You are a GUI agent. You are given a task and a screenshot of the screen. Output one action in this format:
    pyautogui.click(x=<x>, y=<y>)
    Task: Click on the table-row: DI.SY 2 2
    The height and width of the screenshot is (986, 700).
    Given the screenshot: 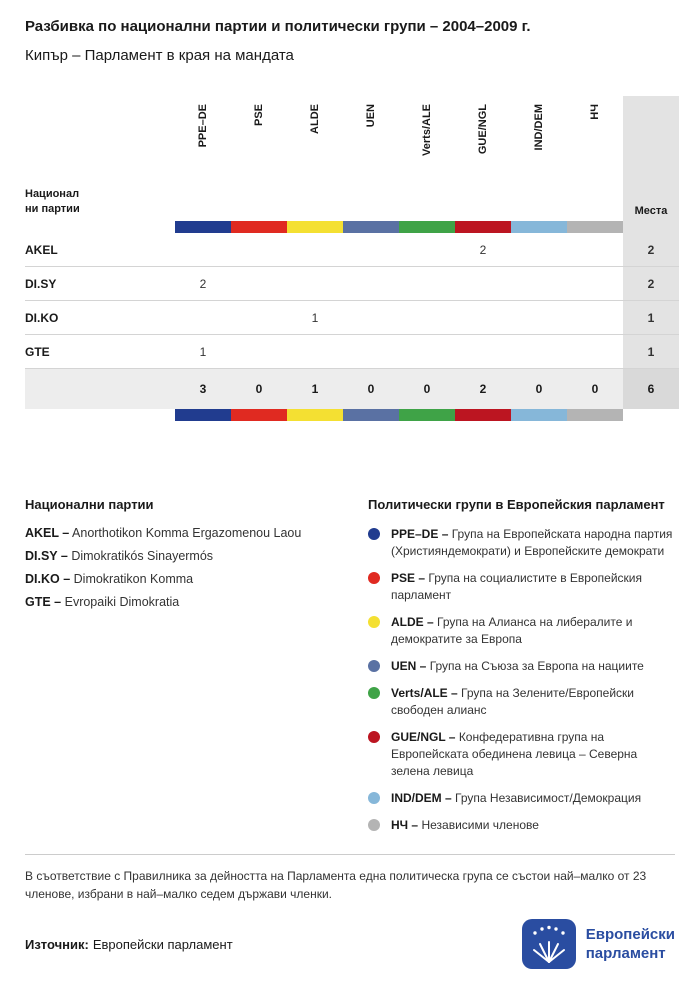 What is the action you would take?
    pyautogui.click(x=352, y=284)
    